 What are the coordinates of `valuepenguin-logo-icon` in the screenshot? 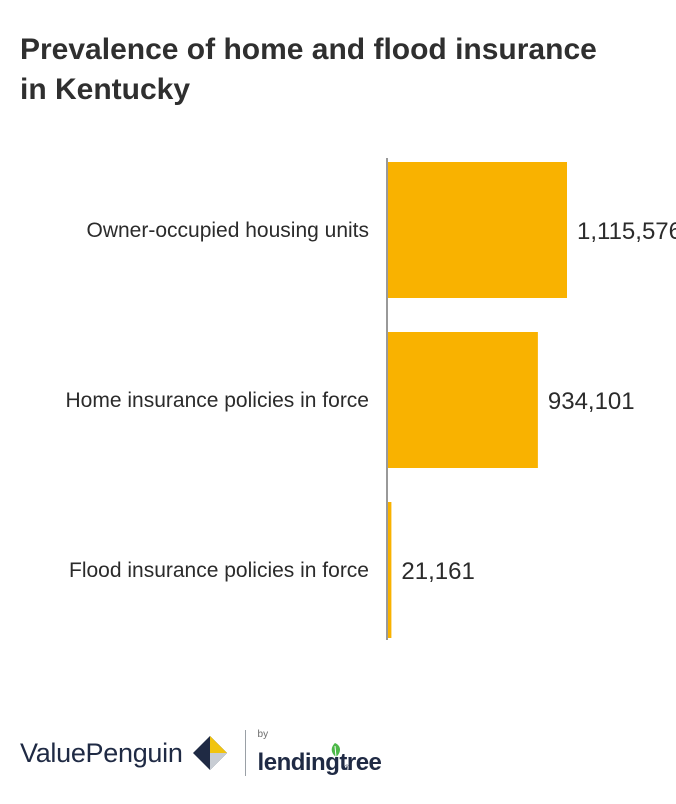 It's located at (209, 753).